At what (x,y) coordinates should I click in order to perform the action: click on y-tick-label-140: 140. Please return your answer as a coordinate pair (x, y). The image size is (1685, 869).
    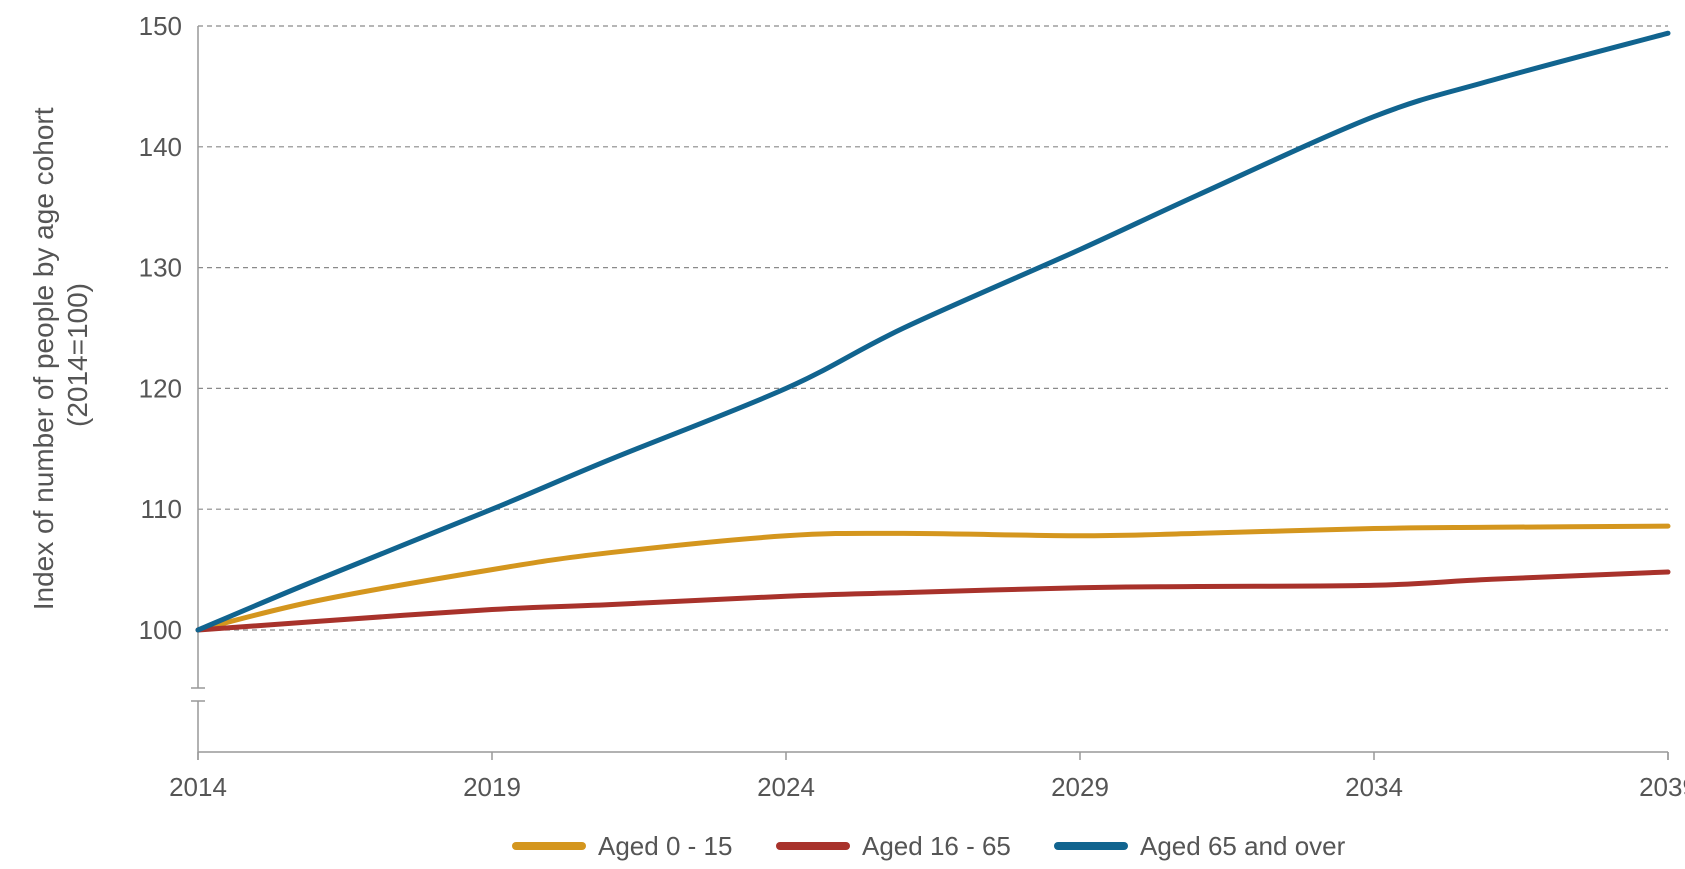
    Looking at the image, I should click on (160, 147).